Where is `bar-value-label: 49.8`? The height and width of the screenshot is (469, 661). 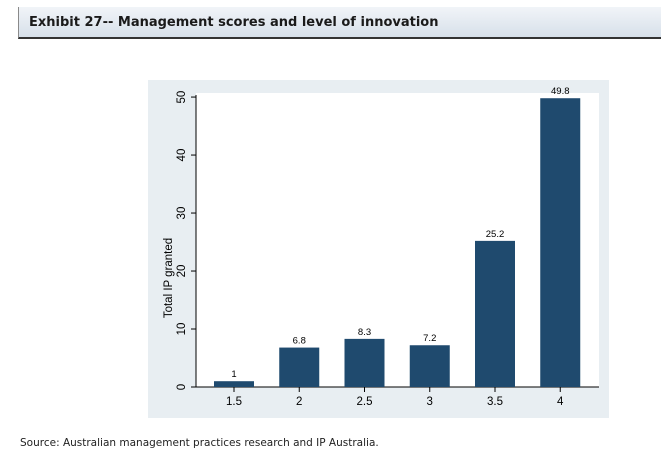
bar-value-label: 49.8 is located at coordinates (560, 91).